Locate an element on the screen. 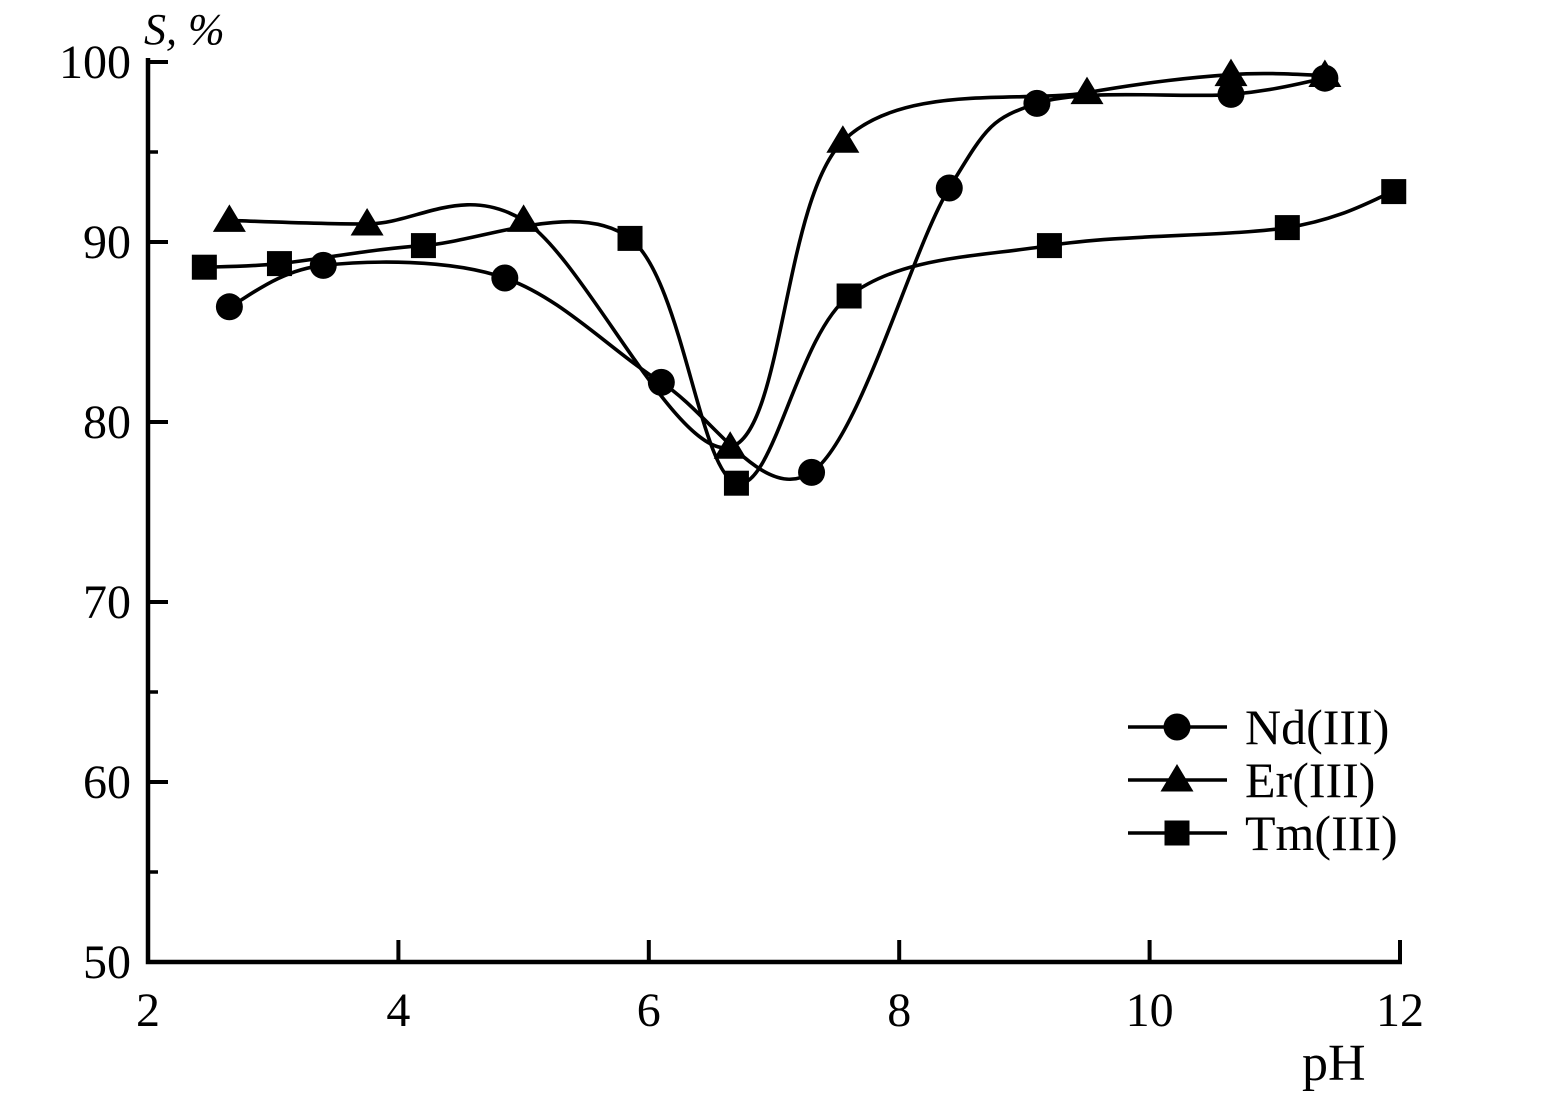 The height and width of the screenshot is (1110, 1558). x-axis-title: pH is located at coordinates (1334, 1063).